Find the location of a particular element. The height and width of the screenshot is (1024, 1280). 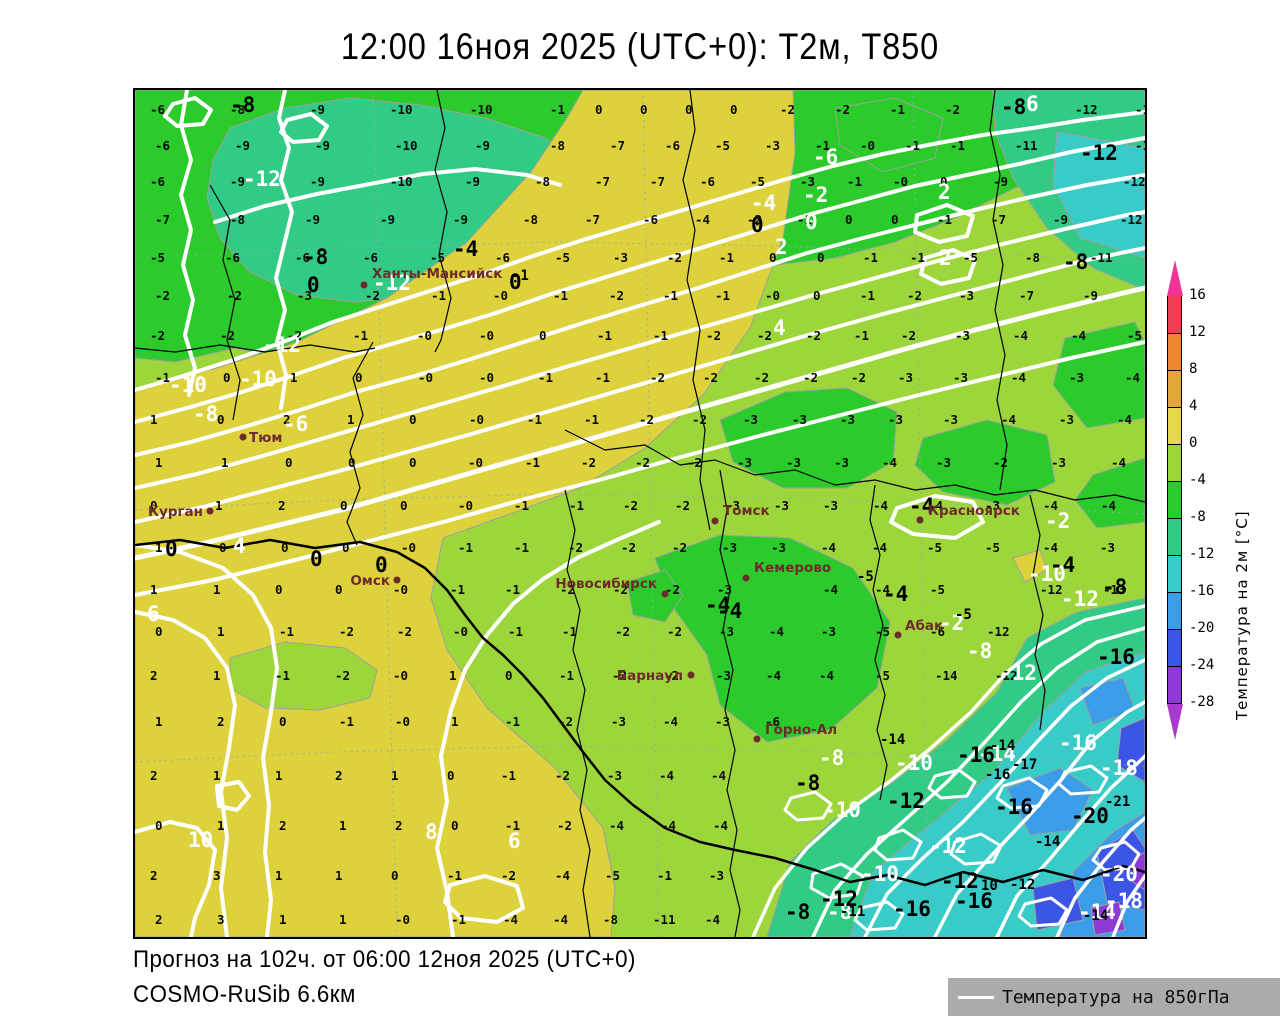

t850-contour-label: -16 is located at coordinates (1078, 743).